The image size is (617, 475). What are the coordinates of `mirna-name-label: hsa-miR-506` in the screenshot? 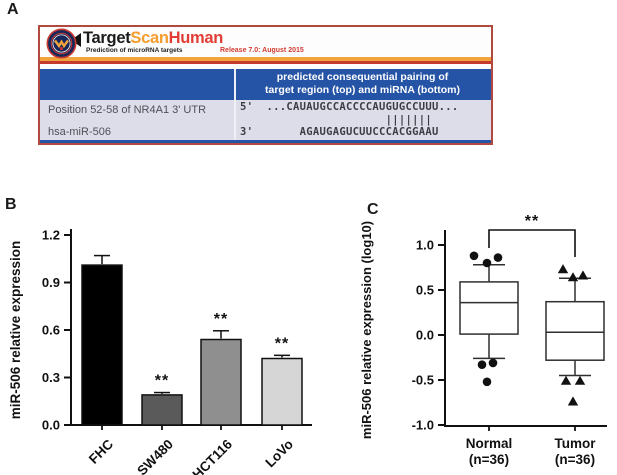 It's located at (79, 132).